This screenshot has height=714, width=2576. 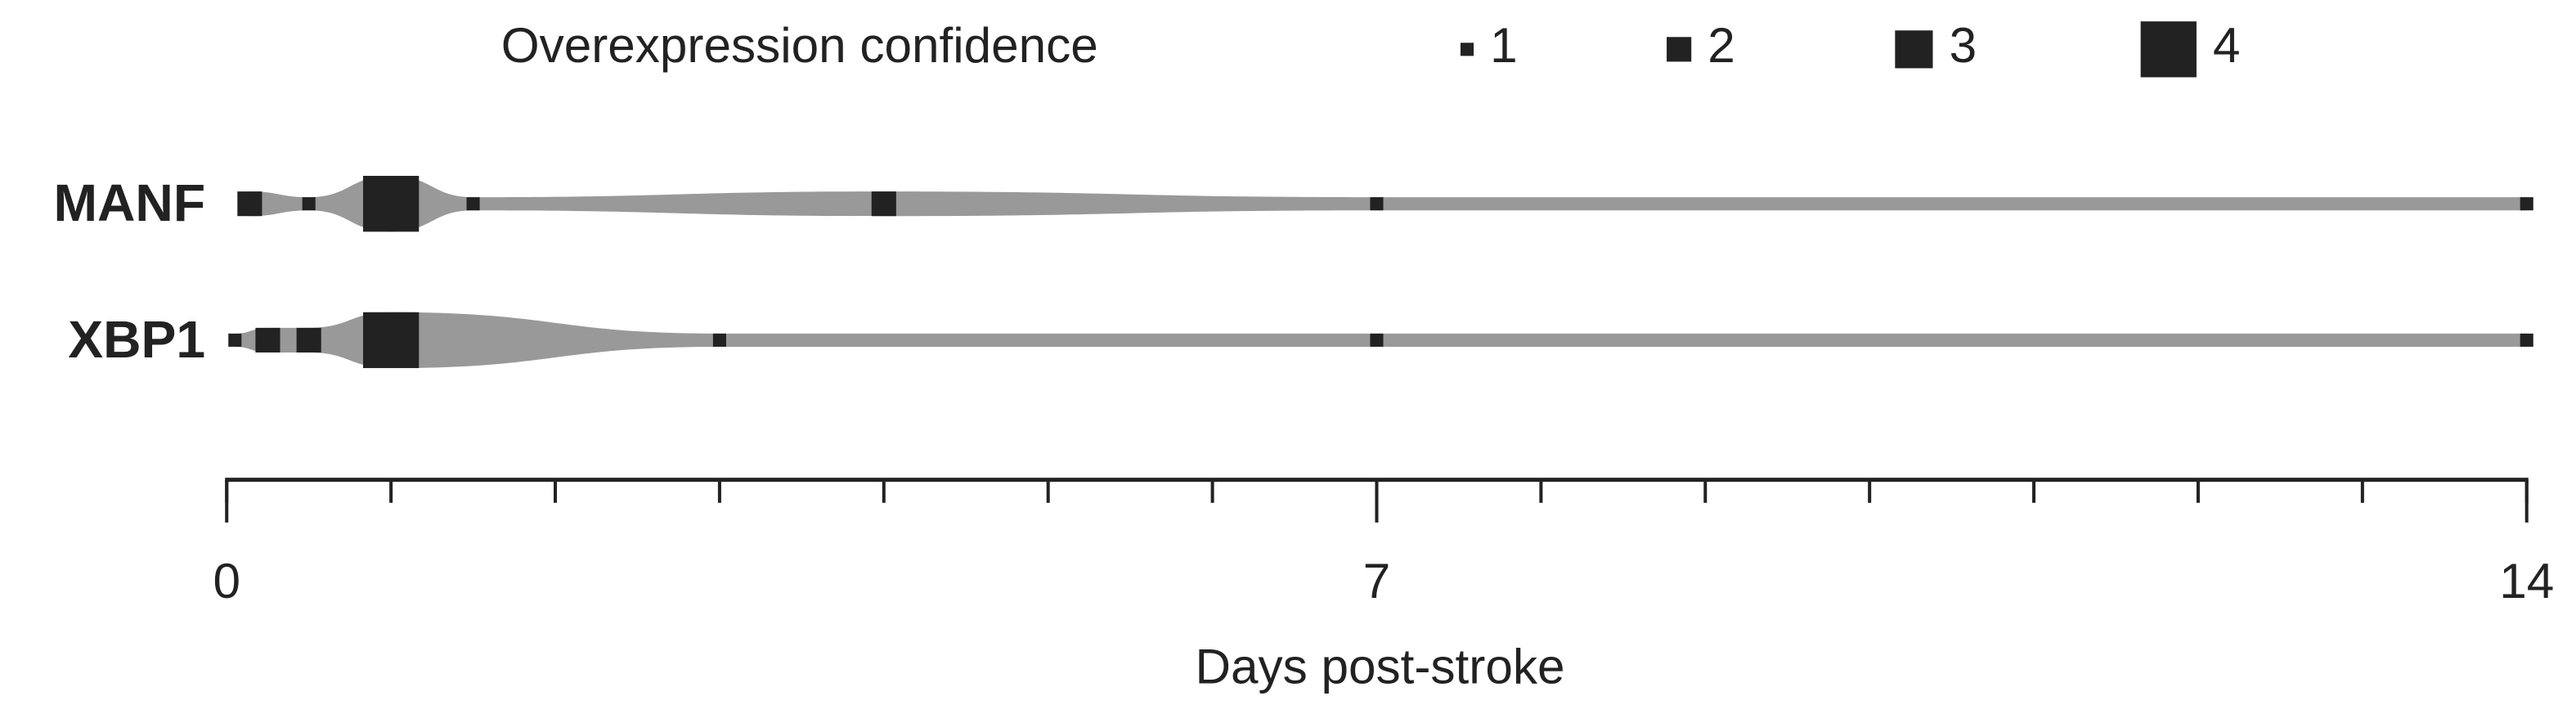 I want to click on legend-title: Overexpression confidence, so click(x=799, y=45).